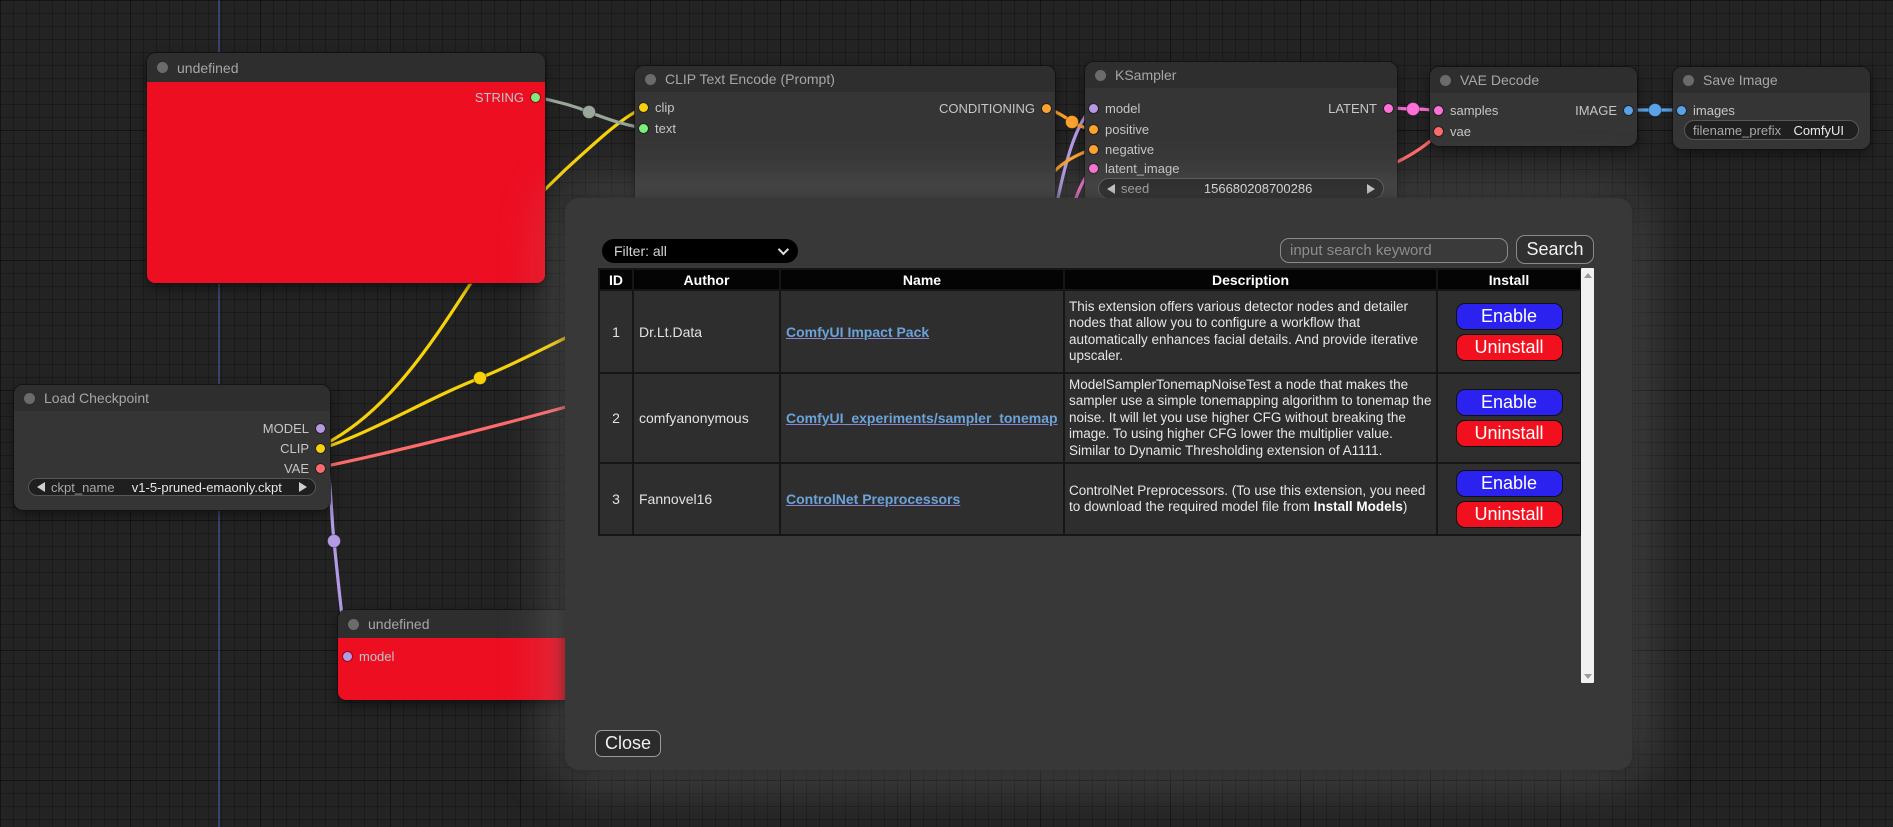 The width and height of the screenshot is (1893, 827). I want to click on negative-input-dot, so click(1093, 149).